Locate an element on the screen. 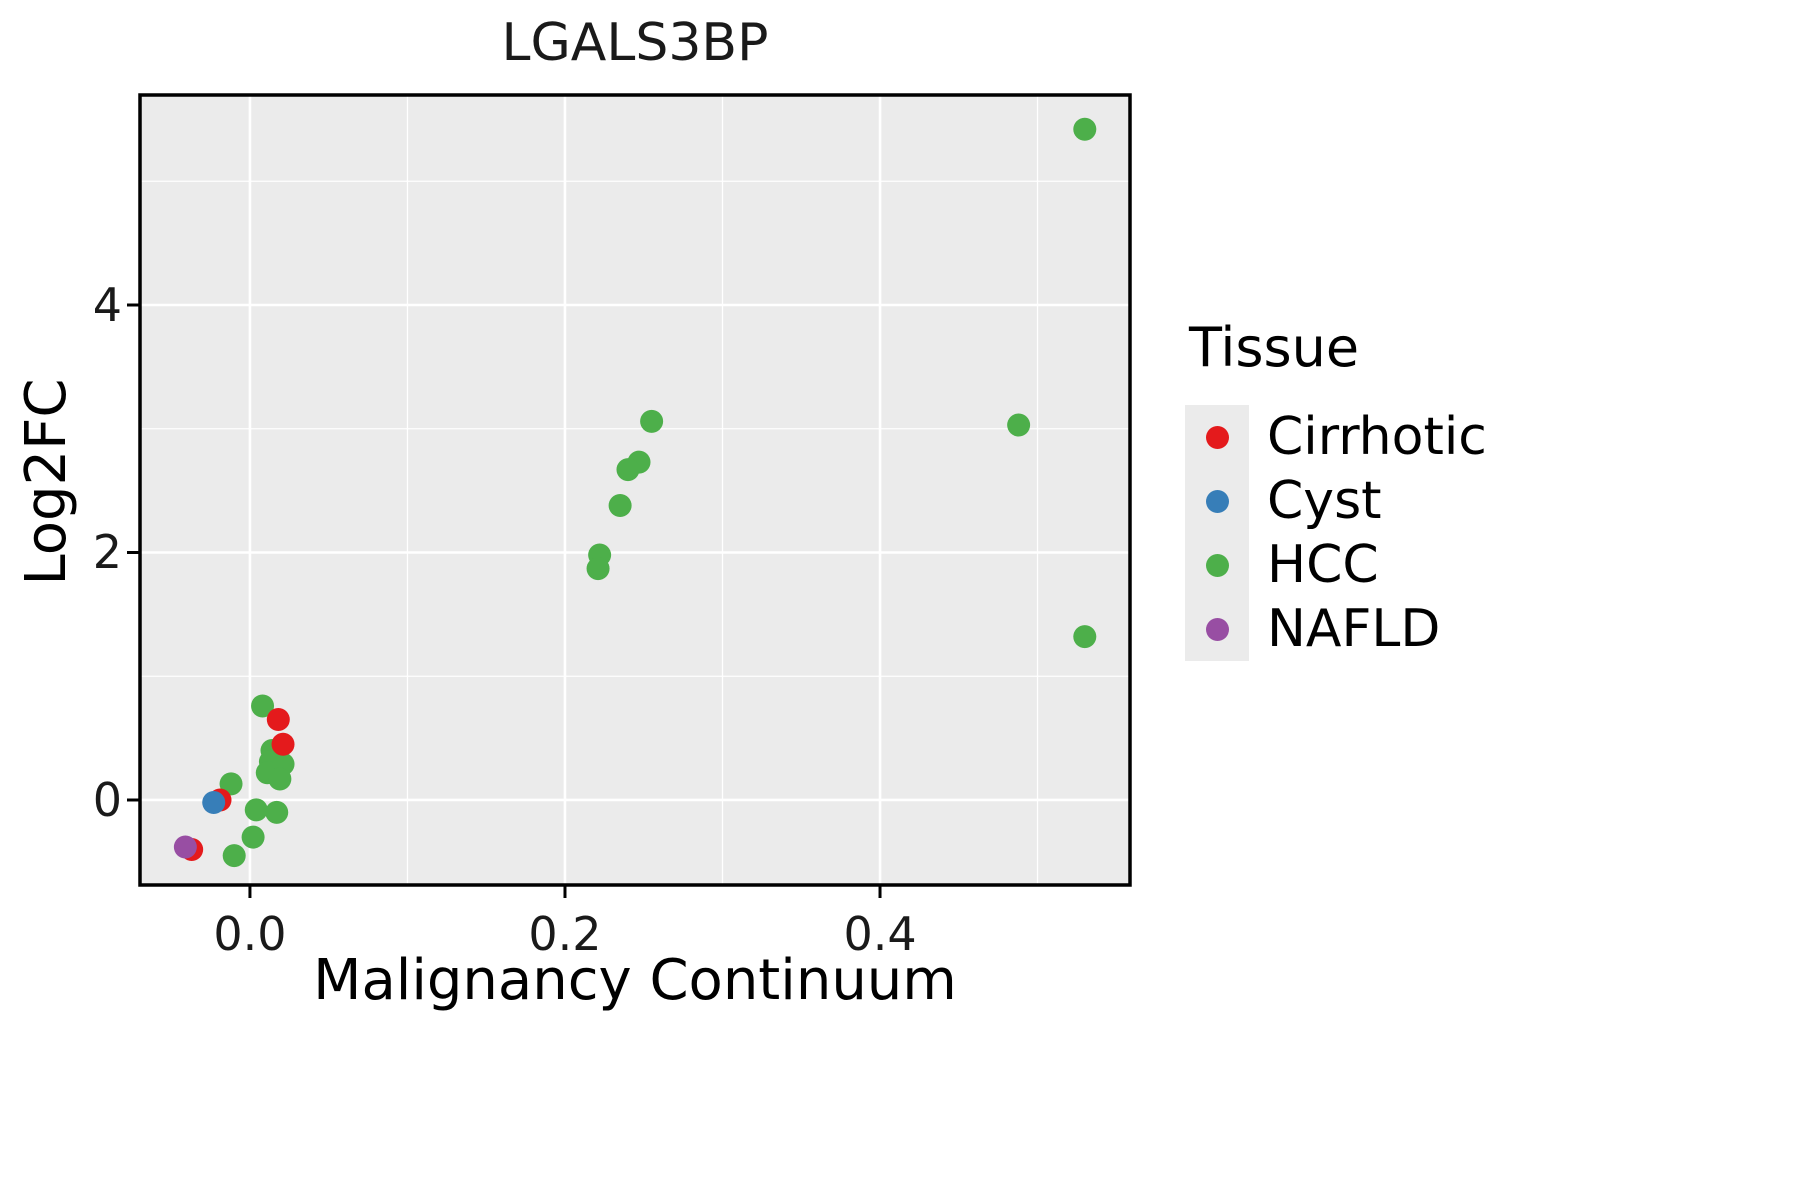 This screenshot has height=1200, width=1800. legend-item-hcc: HCC is located at coordinates (1336, 565).